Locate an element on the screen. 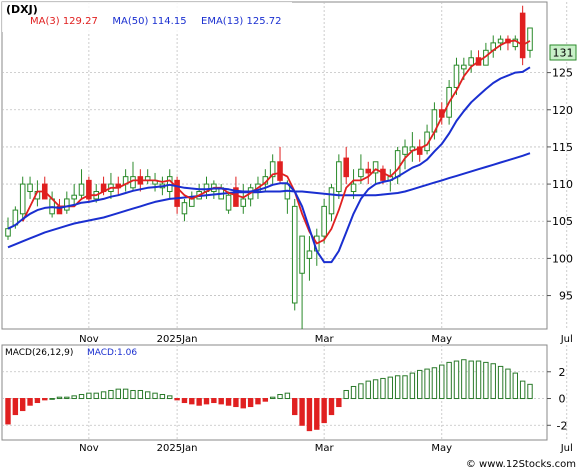 Image resolution: width=580 pixels, height=475 pixels. price-y-tick-label: 105 is located at coordinates (562, 221).